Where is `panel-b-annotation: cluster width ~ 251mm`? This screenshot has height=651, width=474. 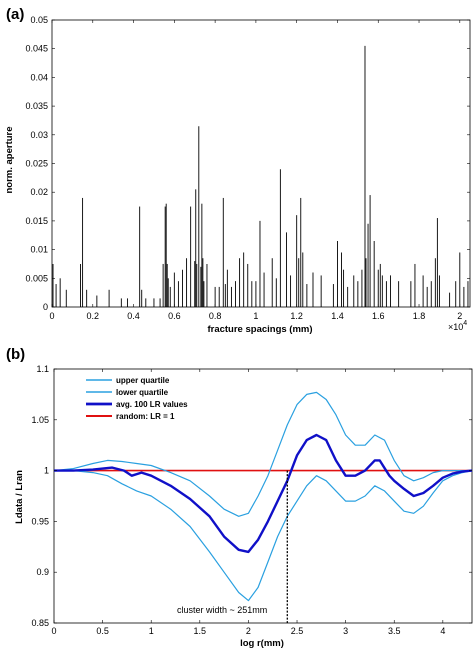
panel-b-annotation: cluster width ~ 251mm is located at coordinates (232, 546).